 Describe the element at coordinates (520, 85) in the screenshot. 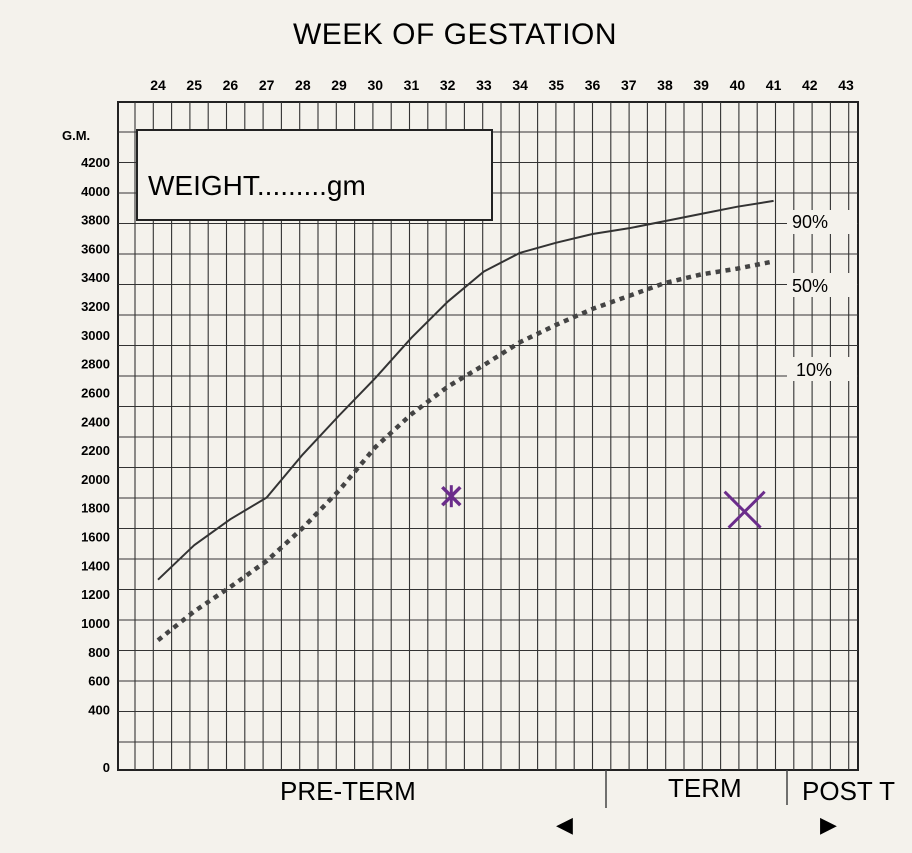

I see `x-tick-label: 34` at that location.